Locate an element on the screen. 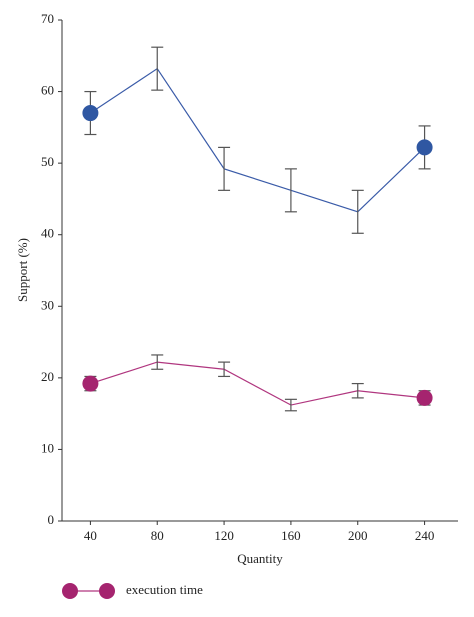  x-tick-label: 120 is located at coordinates (224, 535).